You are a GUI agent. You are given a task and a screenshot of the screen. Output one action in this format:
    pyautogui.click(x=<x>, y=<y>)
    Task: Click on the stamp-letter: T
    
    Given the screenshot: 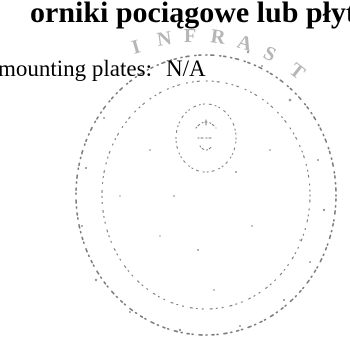 What is the action you would take?
    pyautogui.click(x=297, y=72)
    